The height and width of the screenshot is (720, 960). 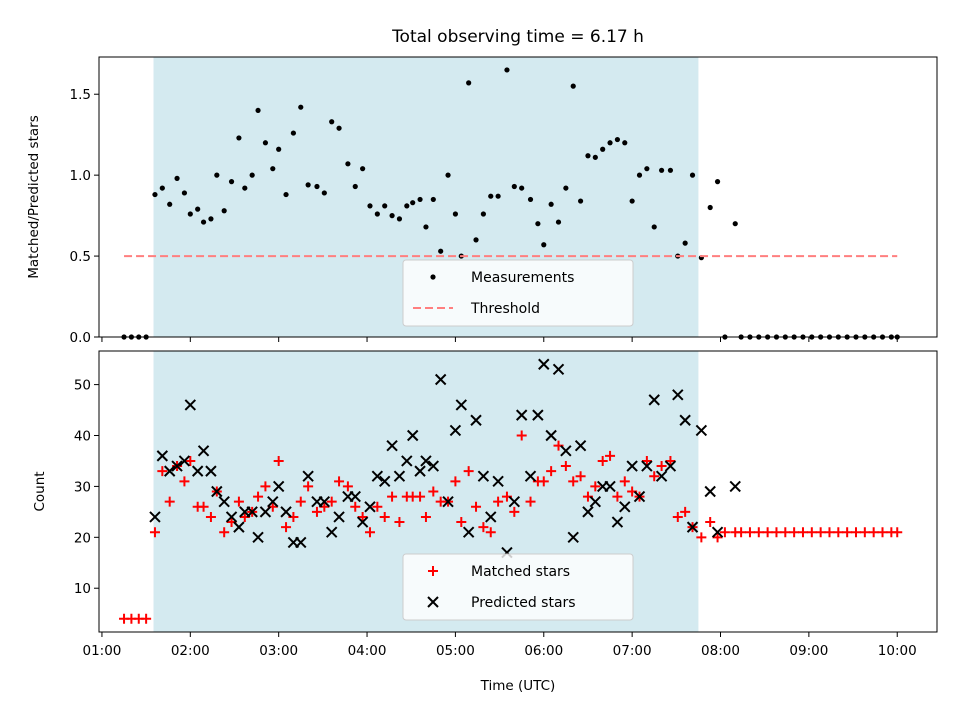 I want to click on y-tick-label: 40, so click(x=82, y=437).